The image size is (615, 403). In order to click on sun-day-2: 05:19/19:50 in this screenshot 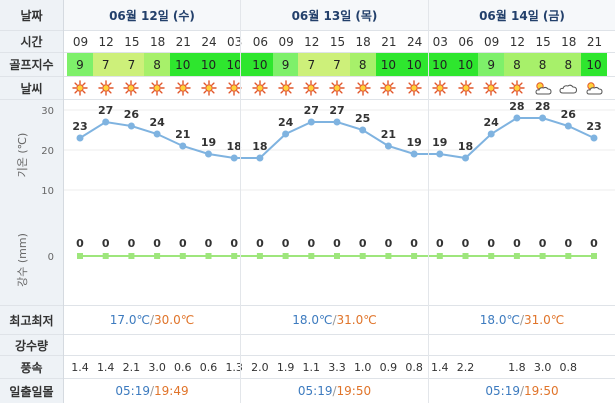, I will do `click(334, 391)`.